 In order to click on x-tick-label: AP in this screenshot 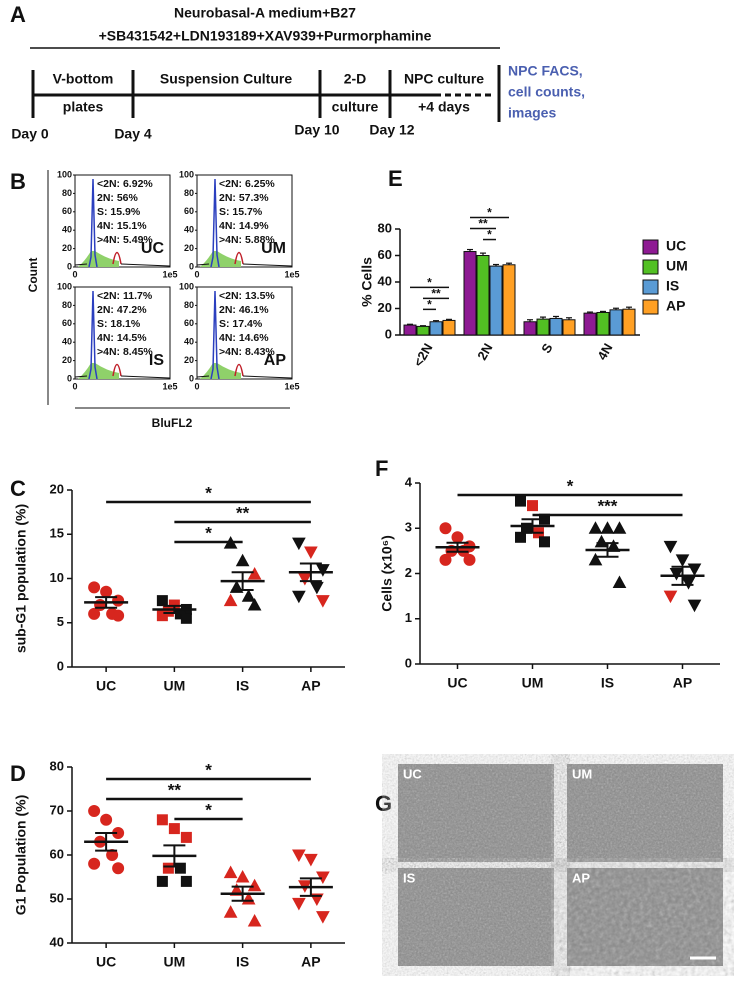, I will do `click(310, 686)`.